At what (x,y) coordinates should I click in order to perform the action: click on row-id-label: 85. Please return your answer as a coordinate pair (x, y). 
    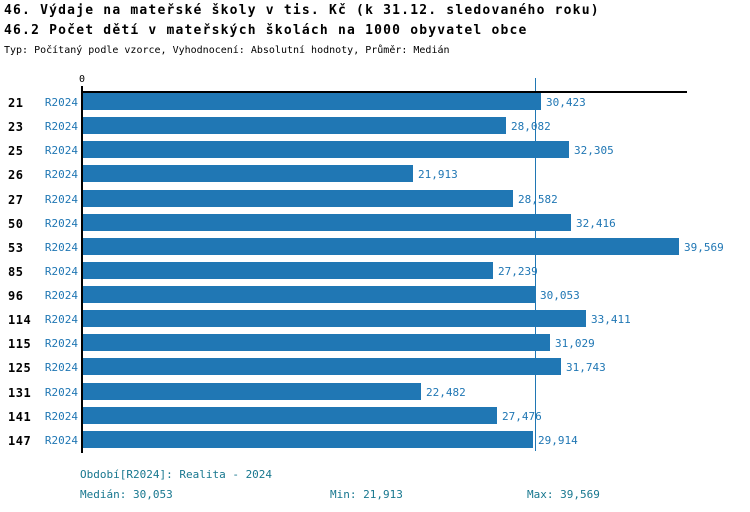
    Looking at the image, I should click on (16, 272).